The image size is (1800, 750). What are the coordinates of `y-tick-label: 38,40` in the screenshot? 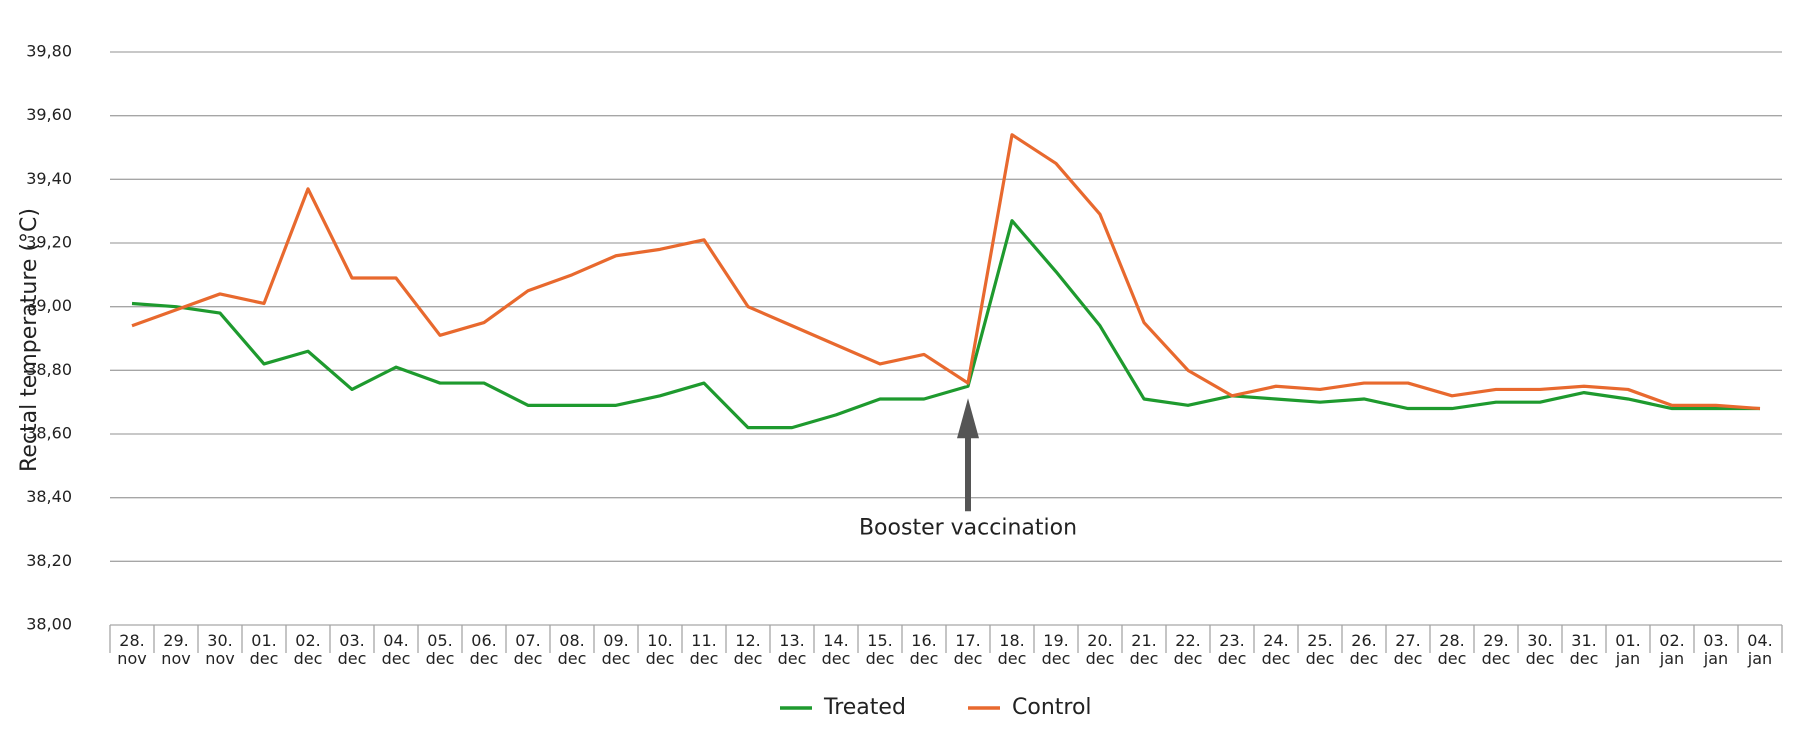 It's located at (49, 496).